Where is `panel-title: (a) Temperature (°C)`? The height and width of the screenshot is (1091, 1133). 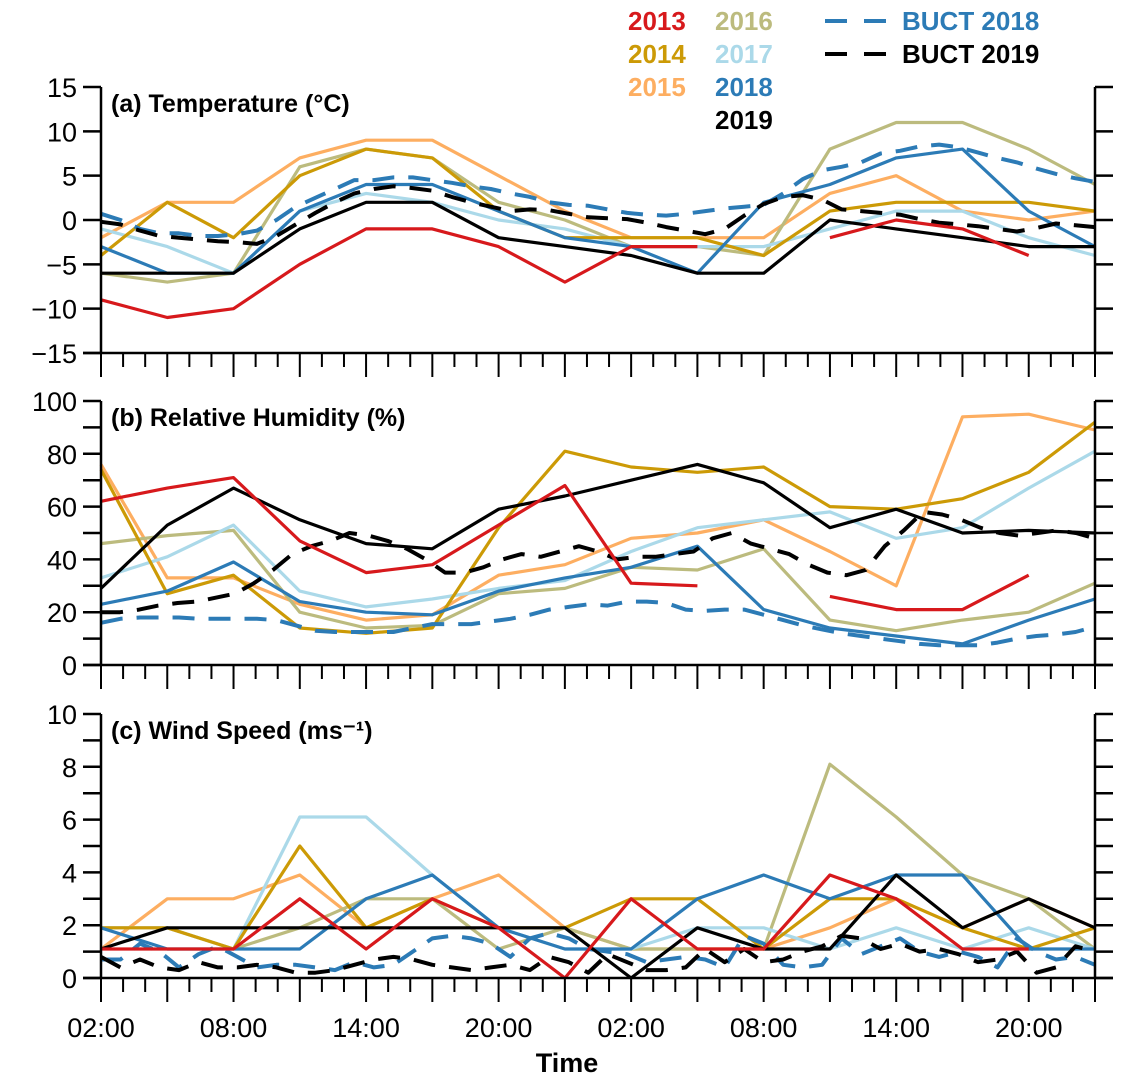 panel-title: (a) Temperature (°C) is located at coordinates (230, 104).